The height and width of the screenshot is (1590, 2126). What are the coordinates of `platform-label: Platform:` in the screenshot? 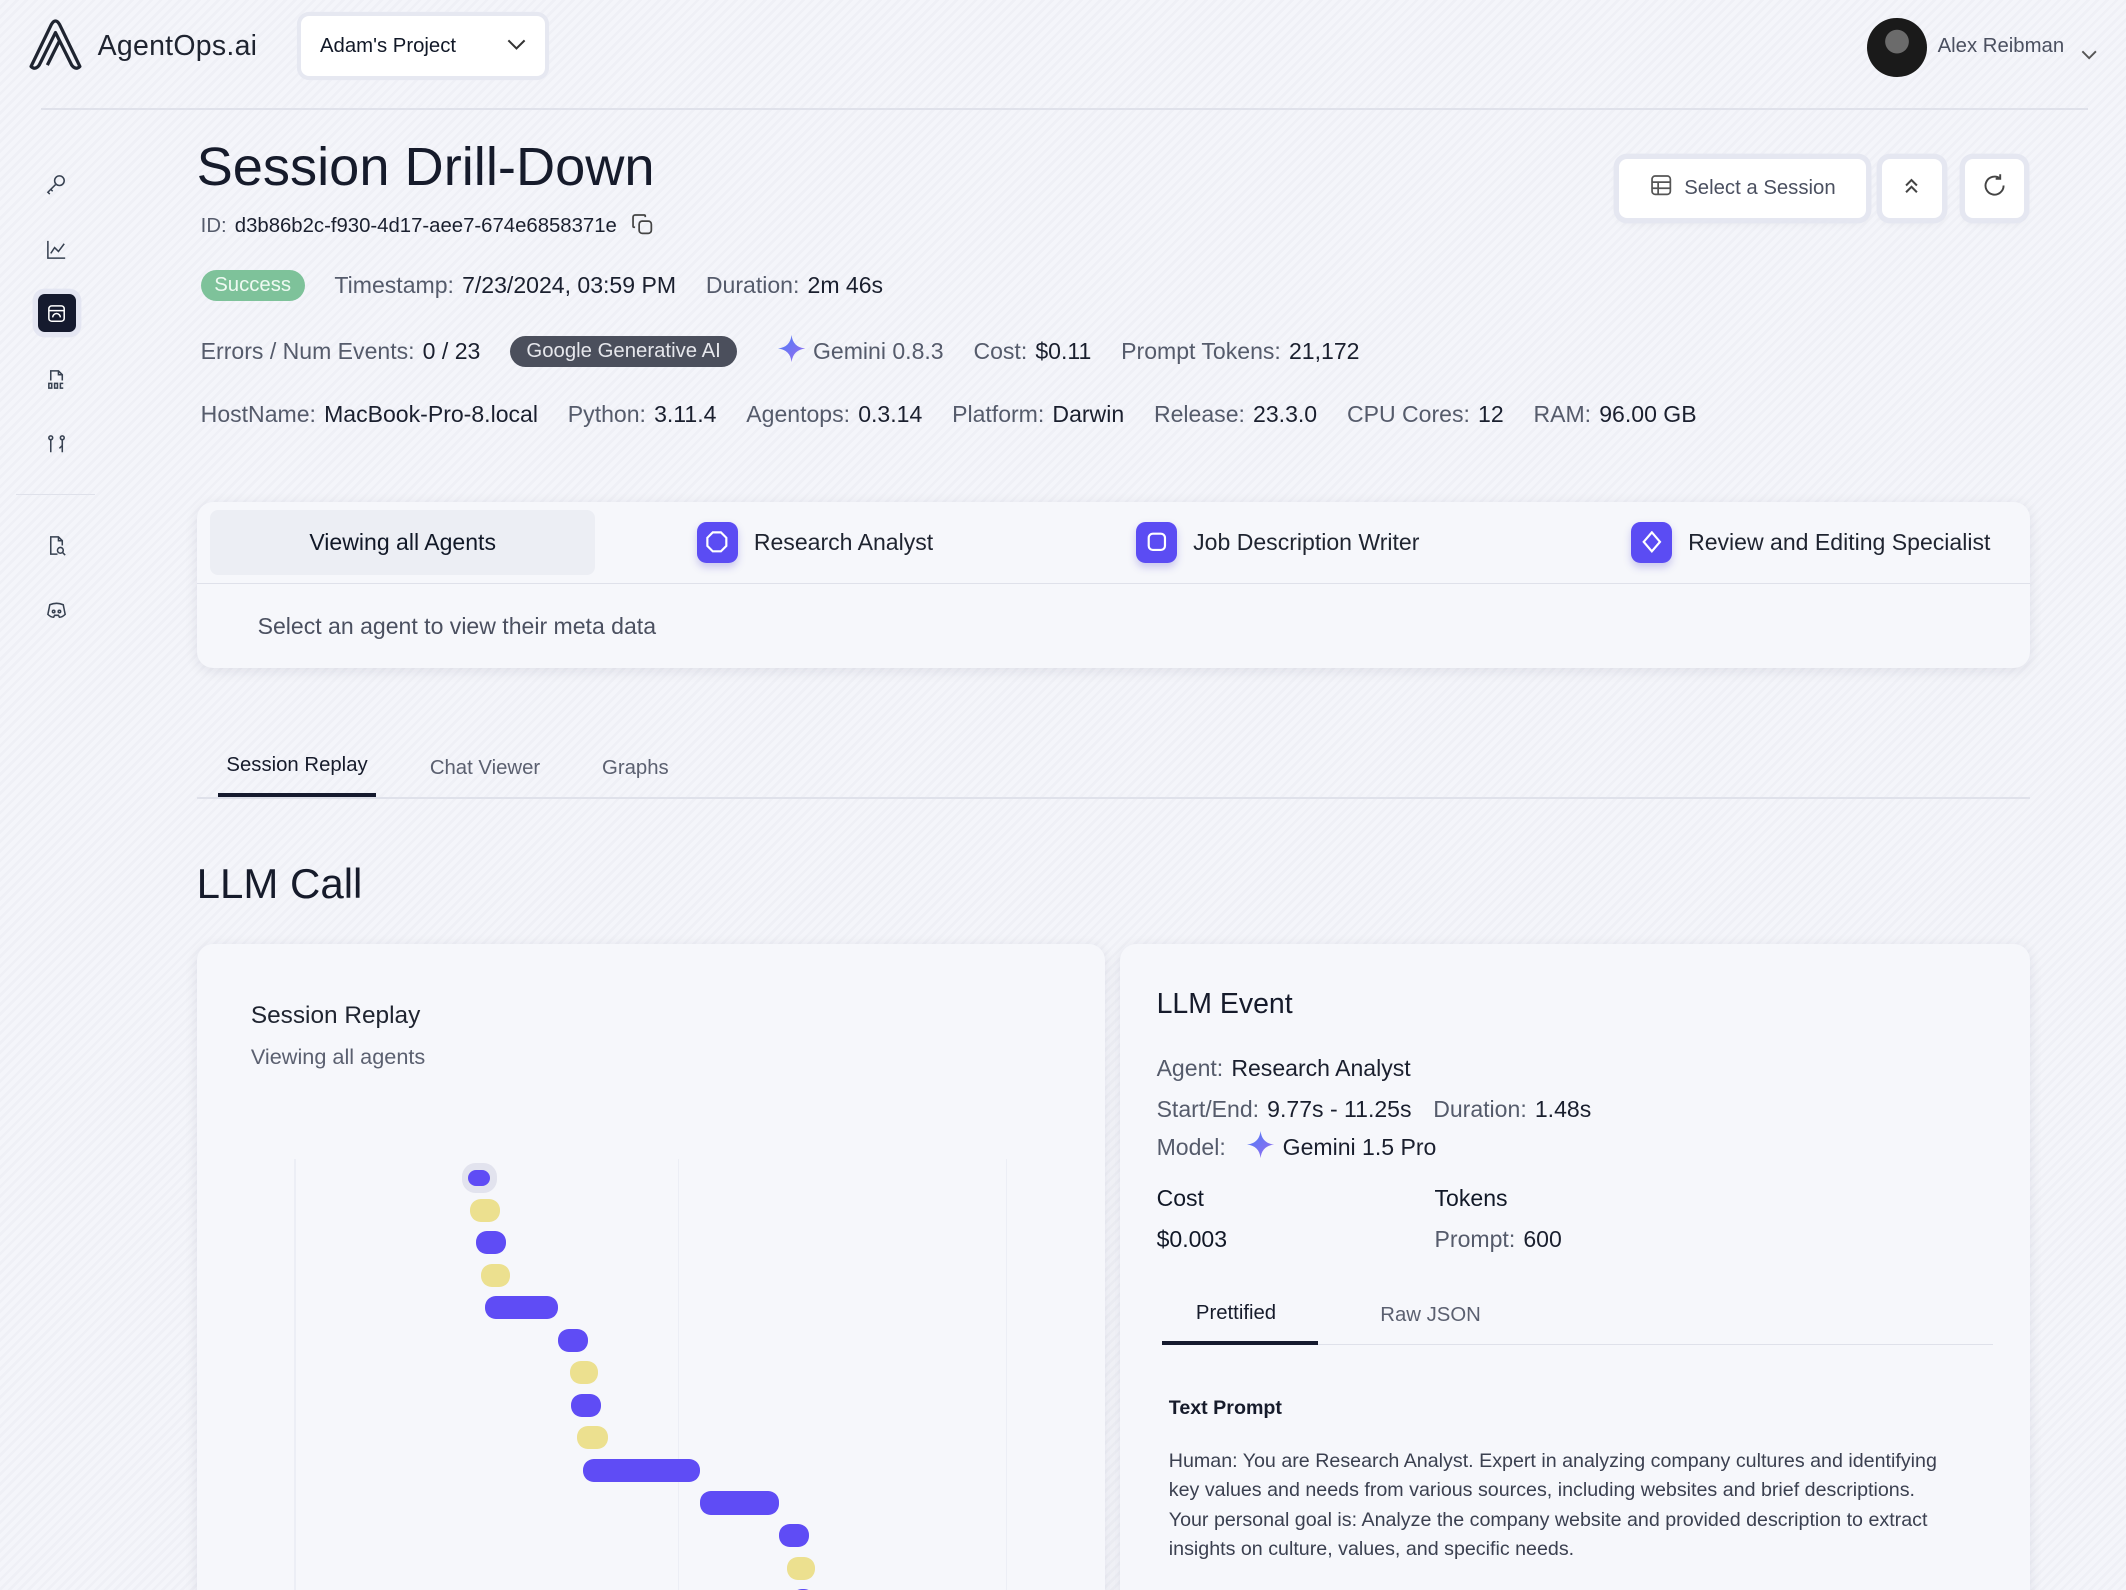 It's located at (998, 414).